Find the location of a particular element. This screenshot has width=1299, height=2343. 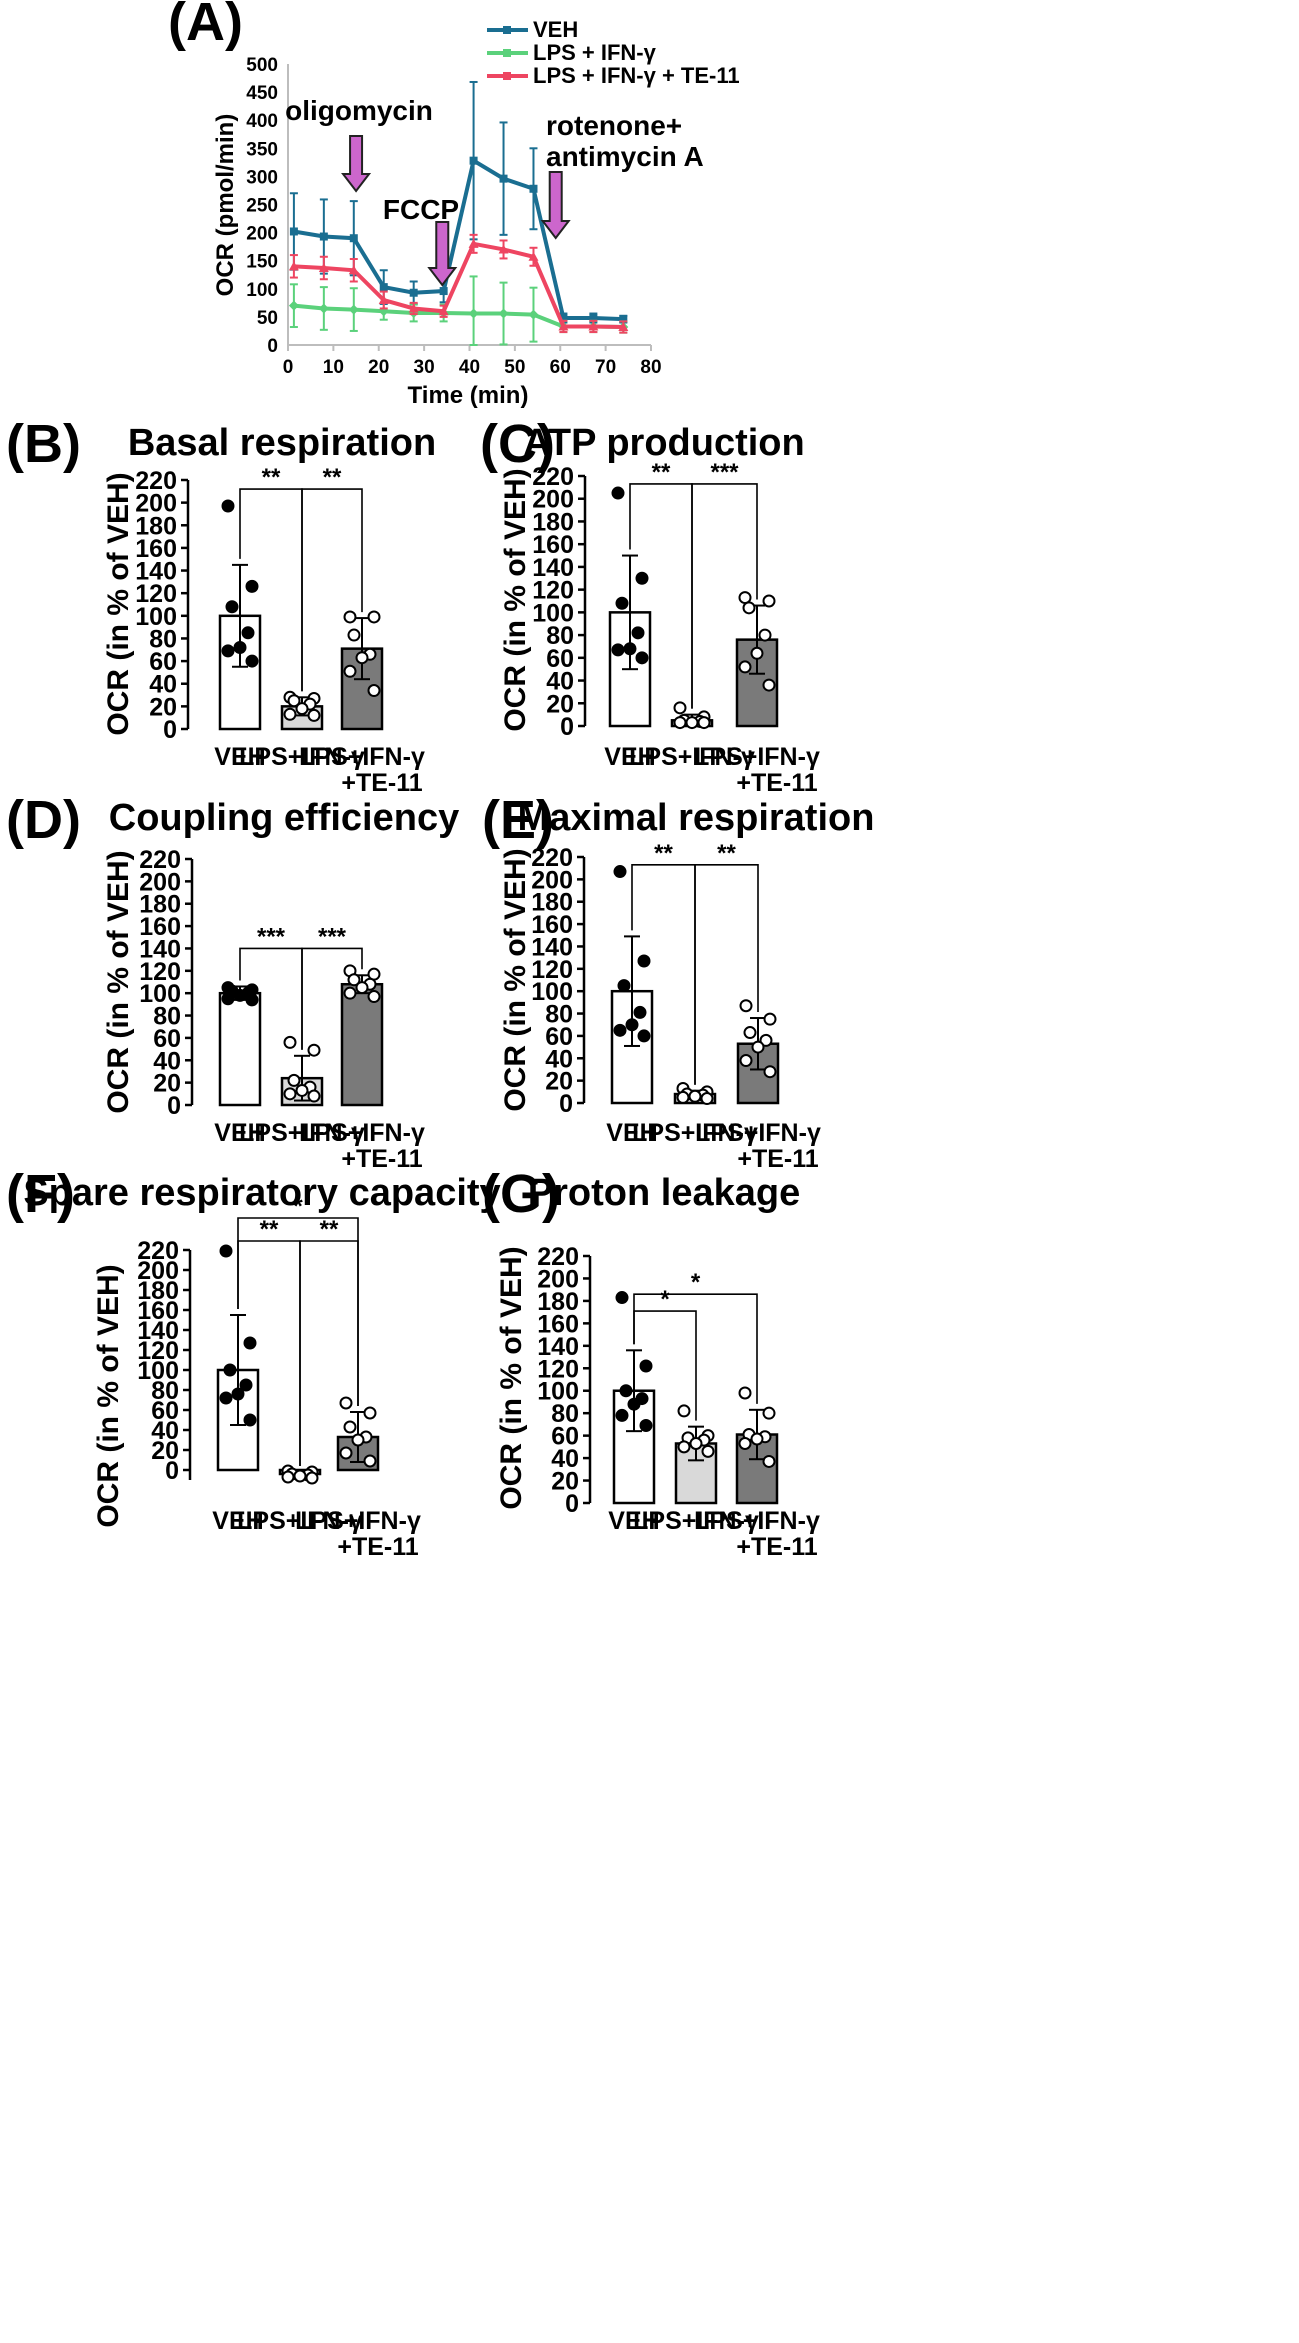

y-tick-label: 150 is located at coordinates (262, 262).